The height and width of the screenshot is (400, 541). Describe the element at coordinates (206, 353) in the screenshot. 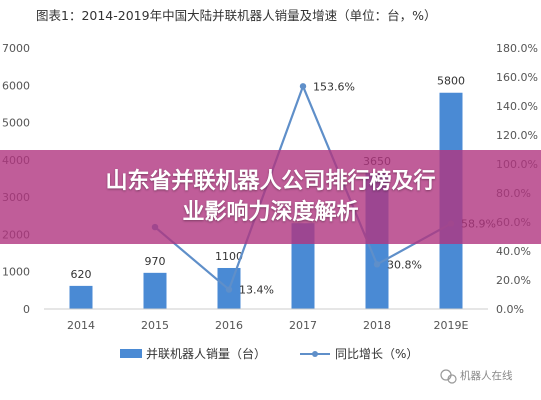

I see `legend-bar-label: 并联机器人销量（台）` at that location.